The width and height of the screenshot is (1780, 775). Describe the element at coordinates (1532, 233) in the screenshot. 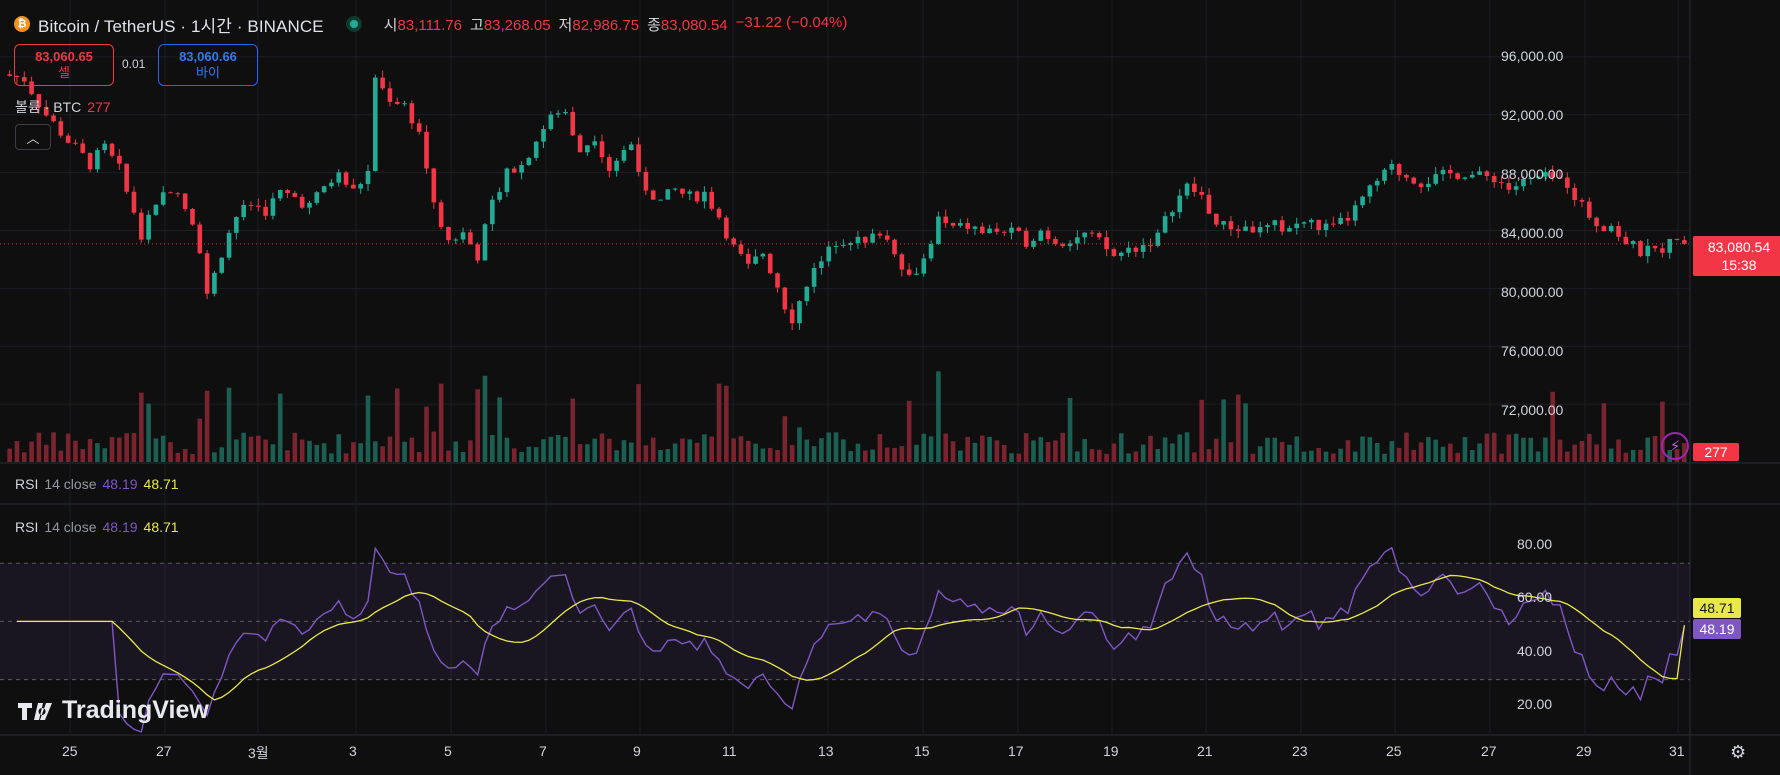

I see `price-tick: 84,000.00` at that location.